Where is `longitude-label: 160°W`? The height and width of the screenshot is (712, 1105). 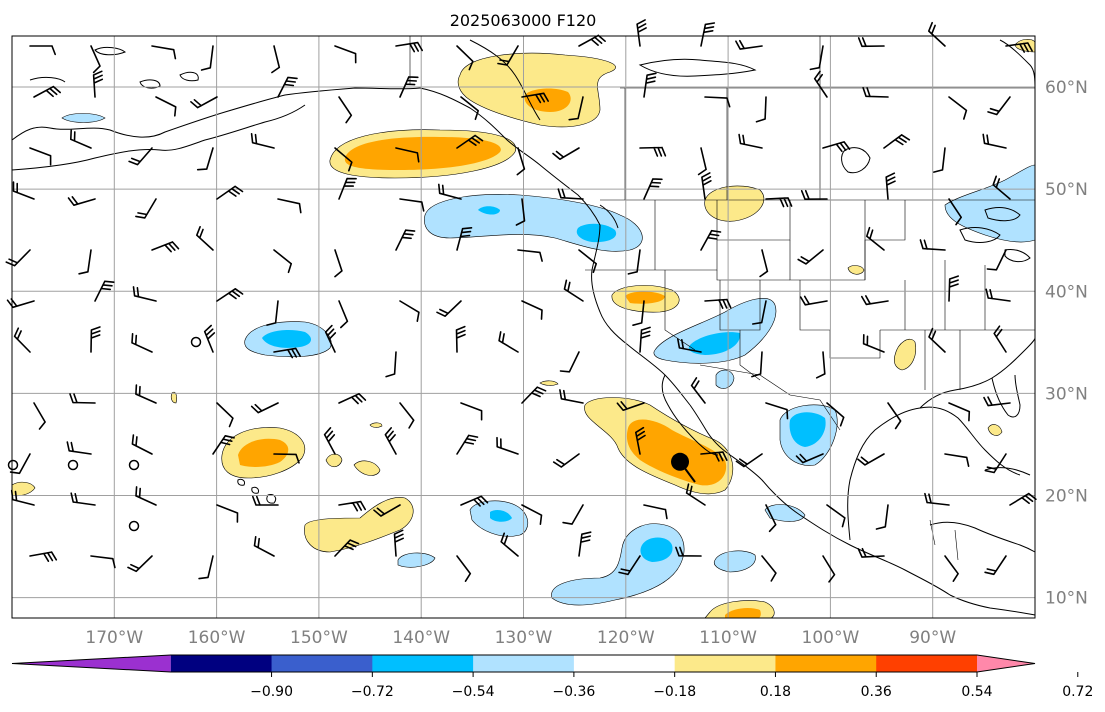
longitude-label: 160°W is located at coordinates (217, 638).